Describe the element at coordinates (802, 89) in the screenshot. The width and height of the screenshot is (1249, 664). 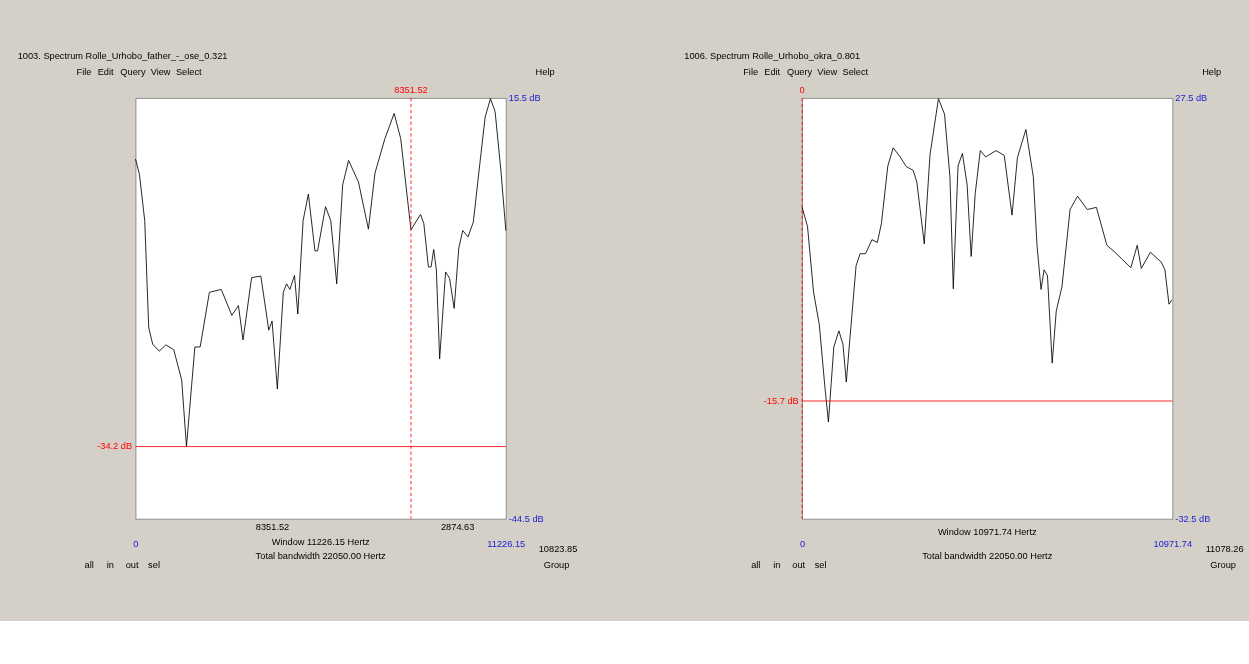
I see `ref-line-label: 0` at that location.